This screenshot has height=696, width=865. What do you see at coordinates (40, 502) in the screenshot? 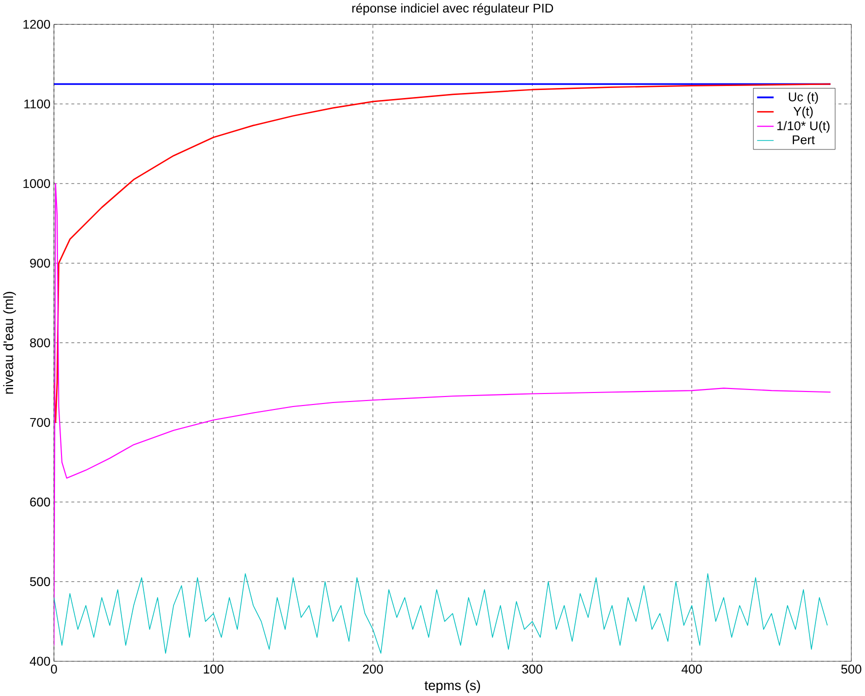
I see `y-tick-label: 600` at bounding box center [40, 502].